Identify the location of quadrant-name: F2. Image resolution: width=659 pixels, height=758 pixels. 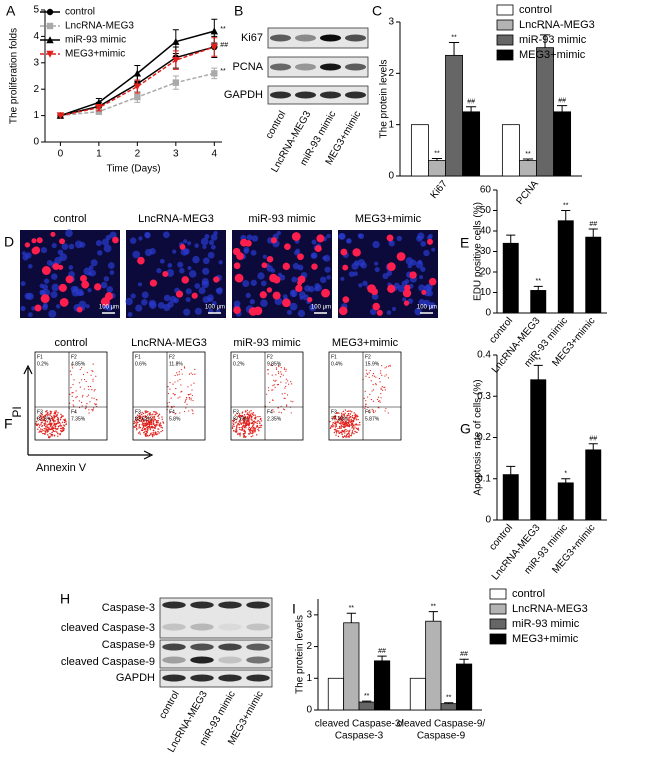
(270, 357).